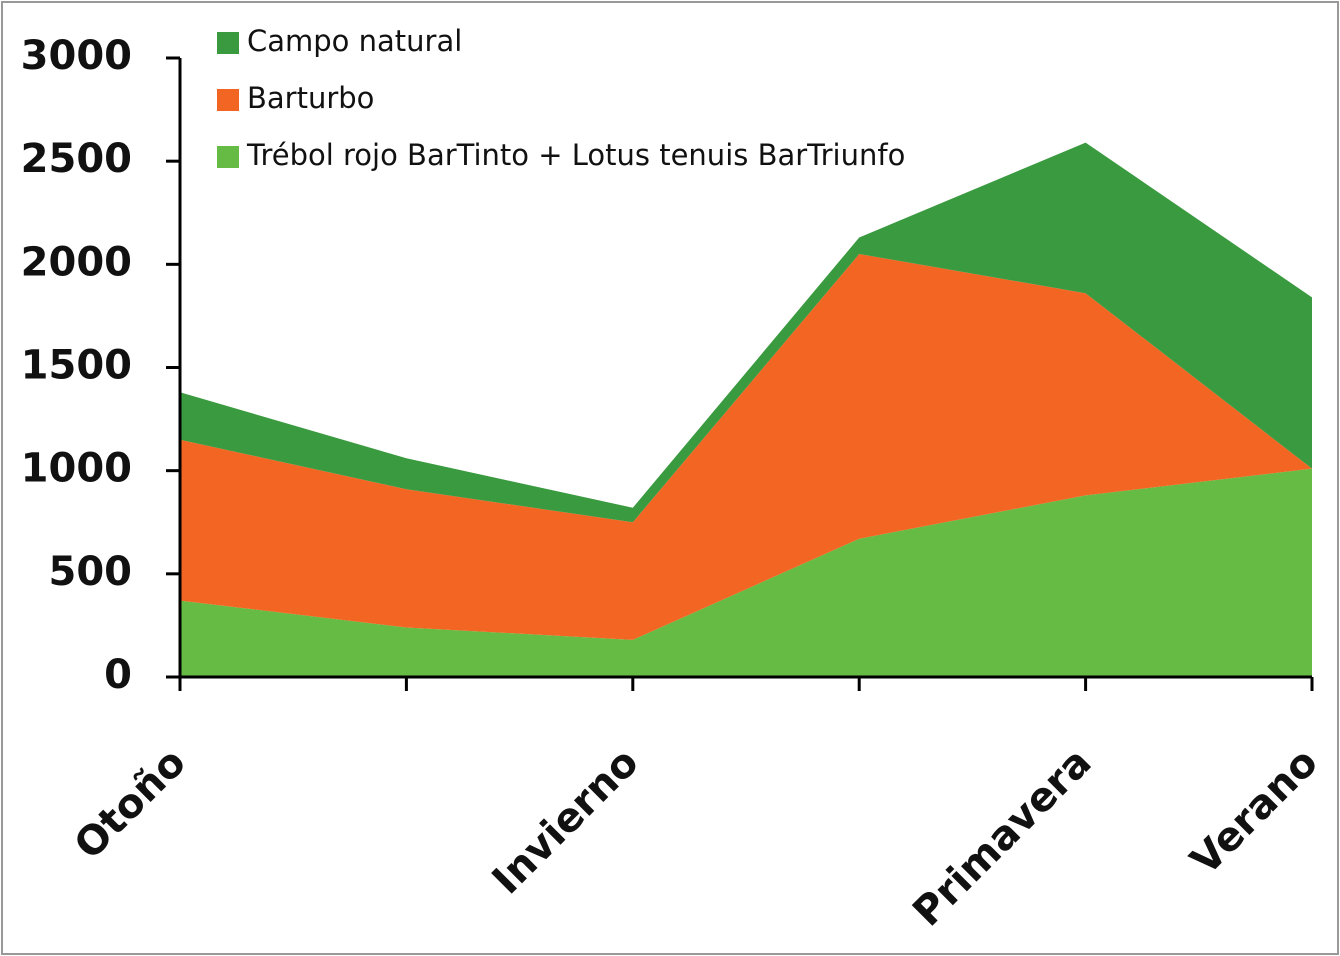 The height and width of the screenshot is (956, 1340). Describe the element at coordinates (354, 41) in the screenshot. I see `legend-label: Campo natural` at that location.